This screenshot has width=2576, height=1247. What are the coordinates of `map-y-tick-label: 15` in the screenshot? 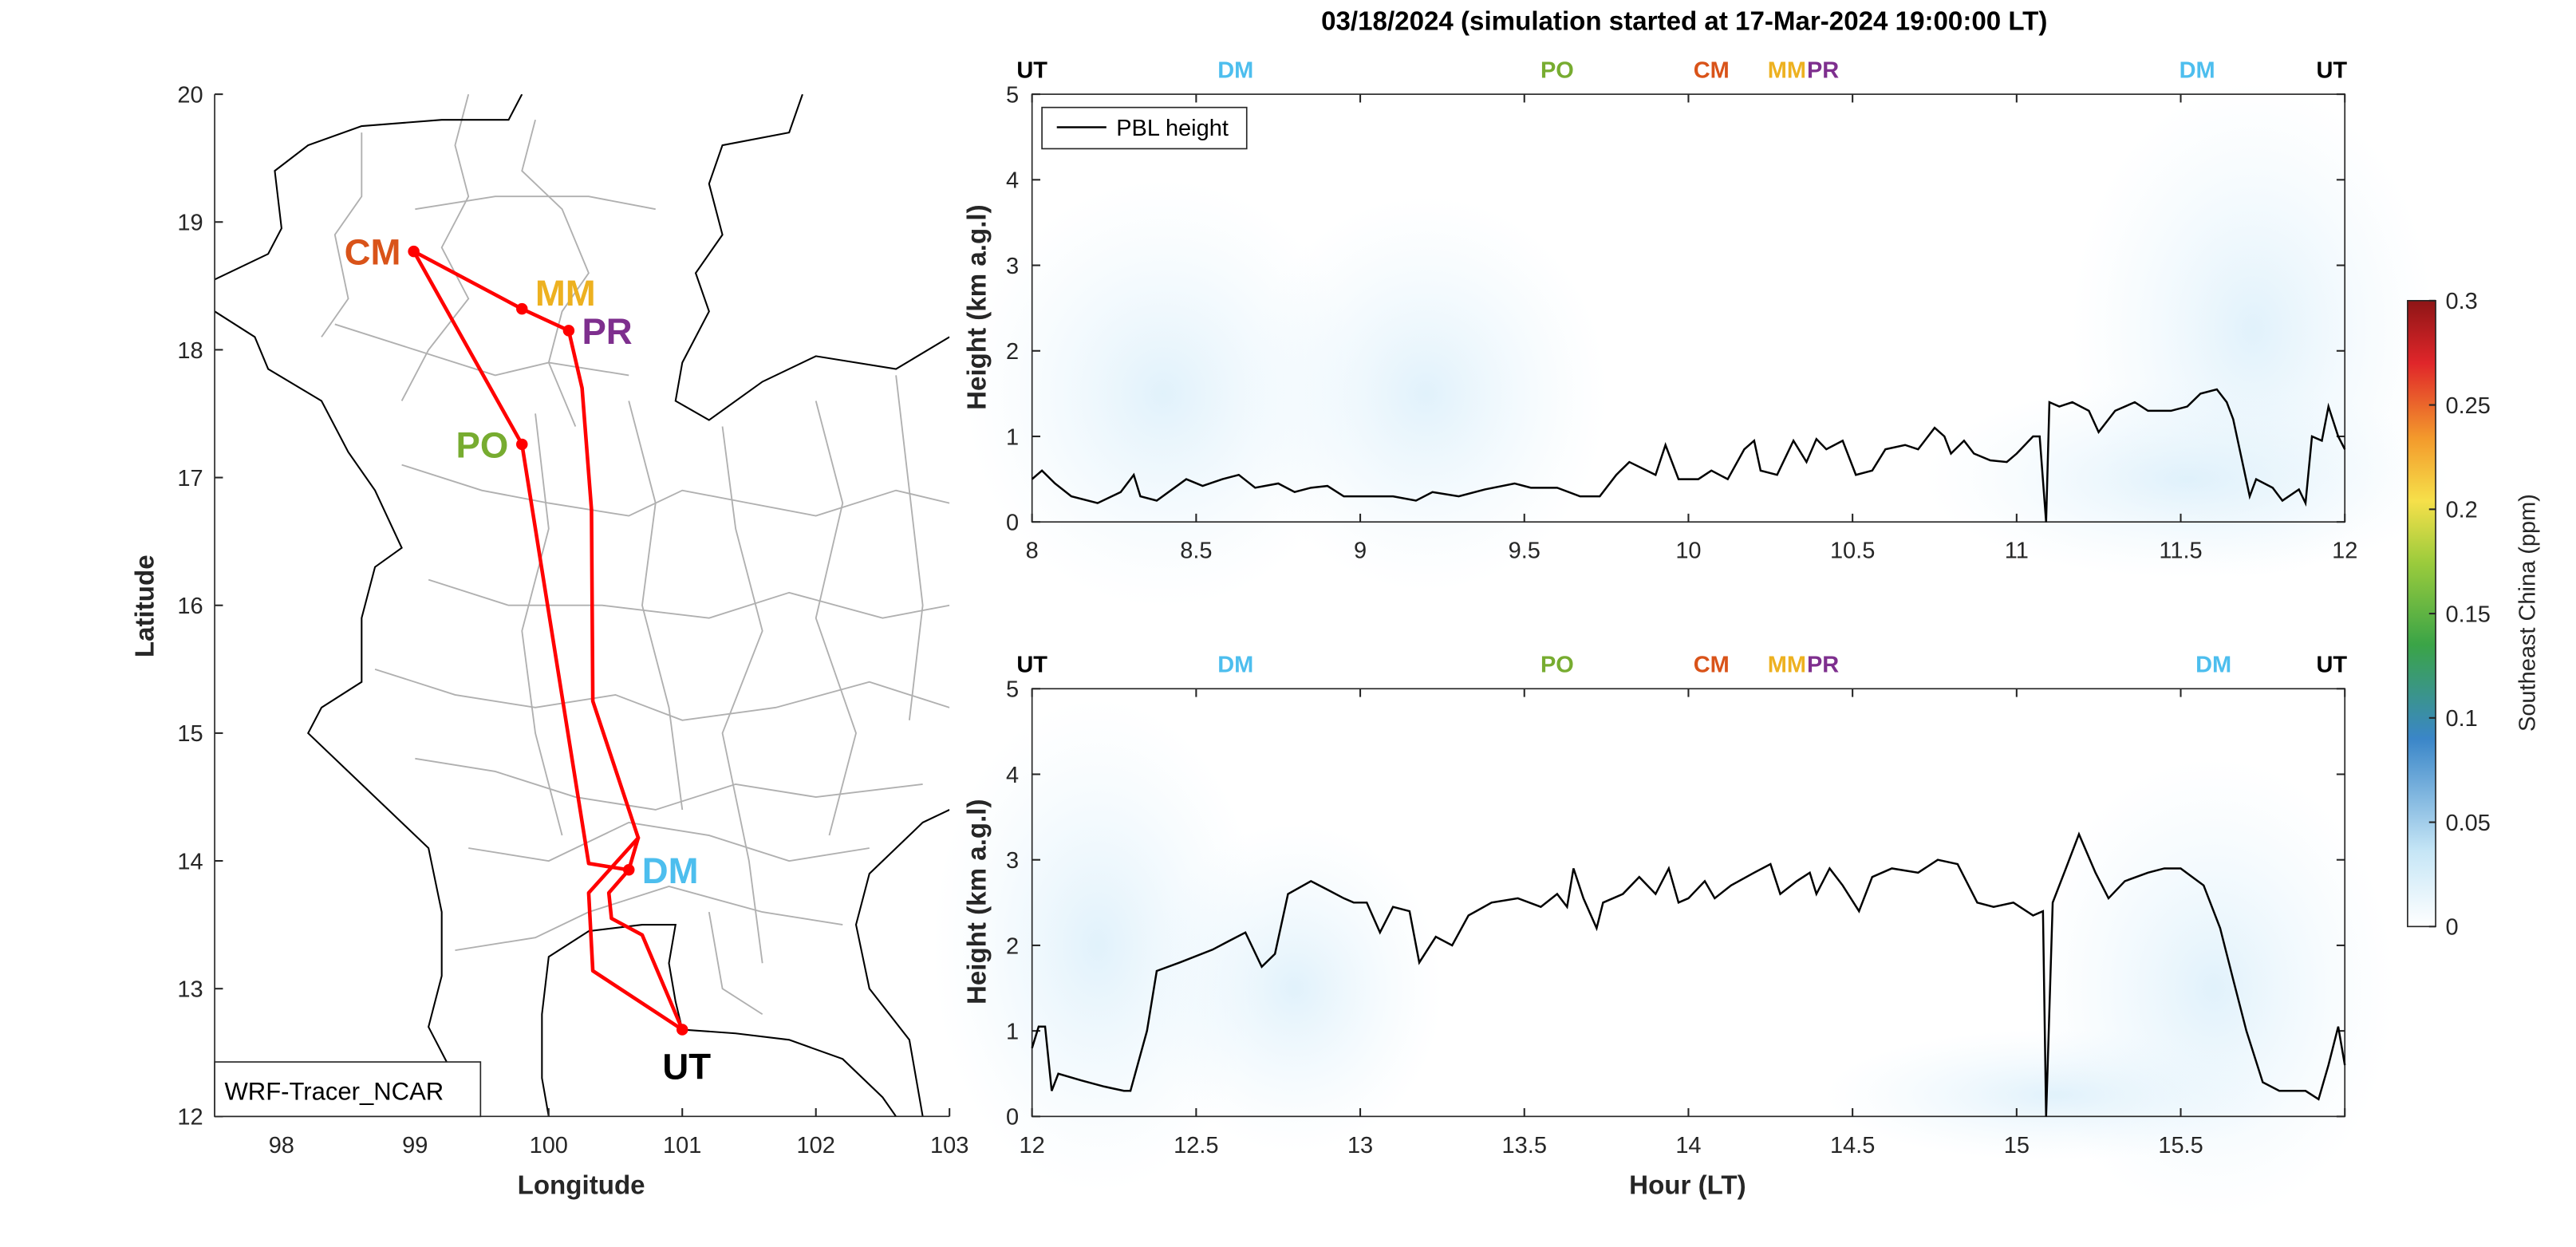 It's located at (190, 734).